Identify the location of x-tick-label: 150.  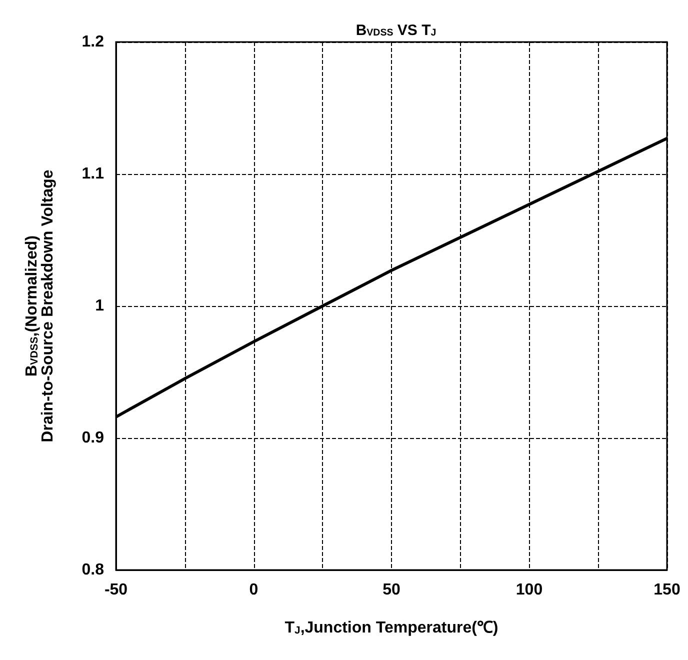
(667, 590).